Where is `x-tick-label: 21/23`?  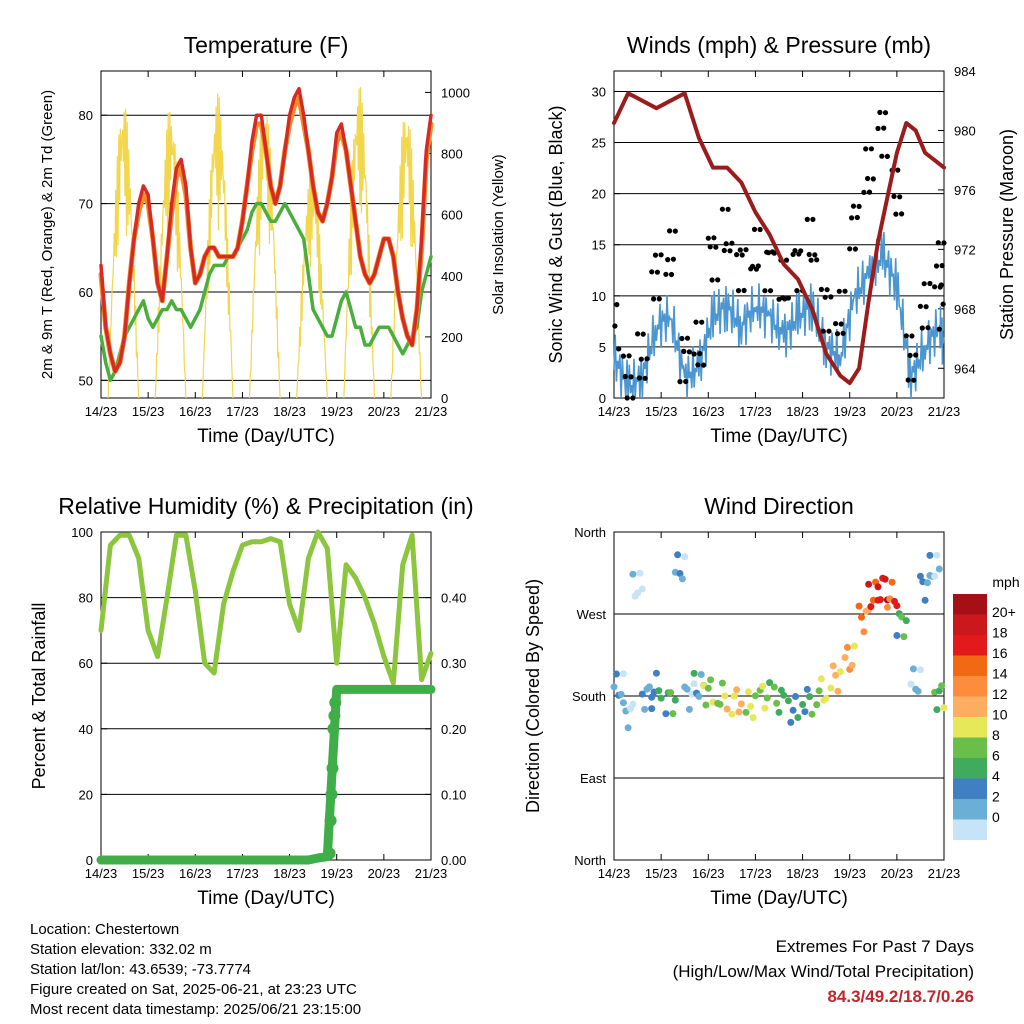 x-tick-label: 21/23 is located at coordinates (431, 411).